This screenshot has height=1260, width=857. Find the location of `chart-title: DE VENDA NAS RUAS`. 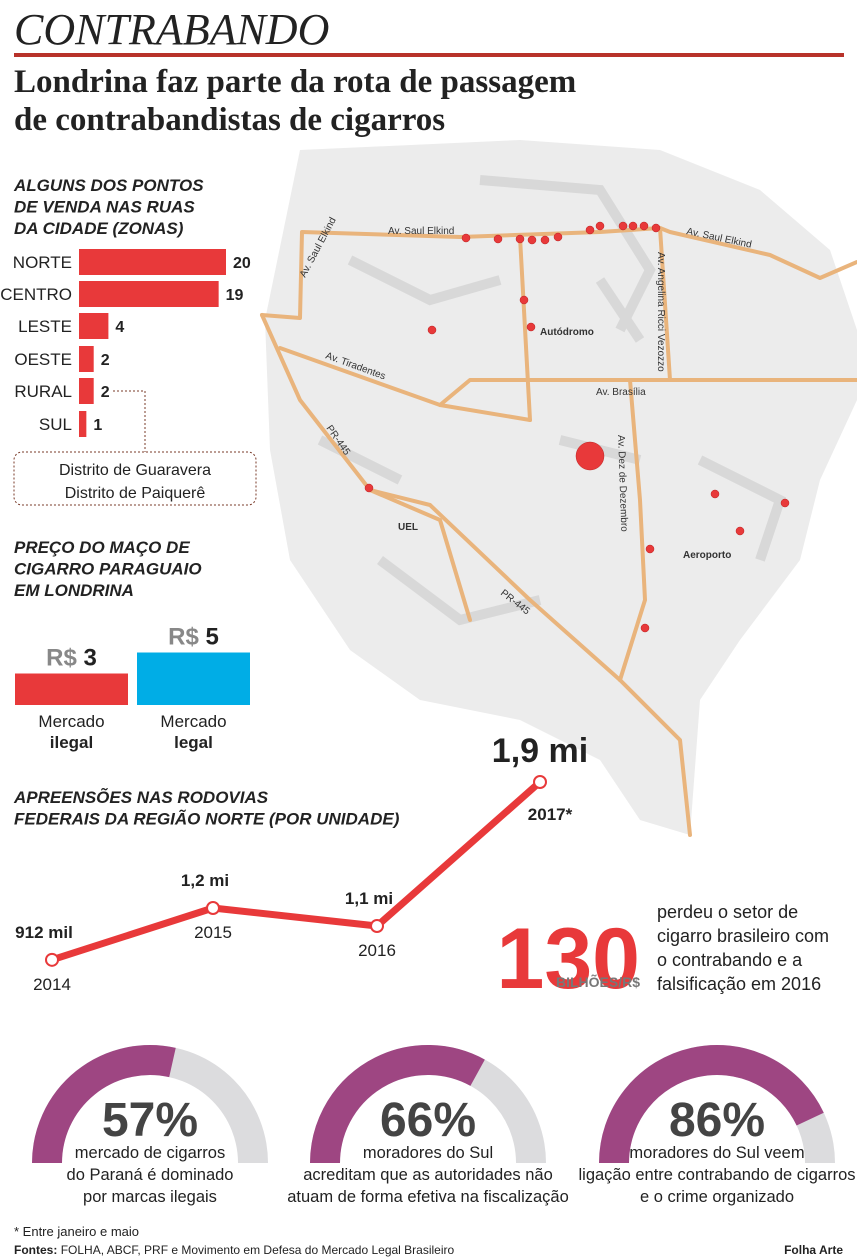

chart-title: DE VENDA NAS RUAS is located at coordinates (104, 207).